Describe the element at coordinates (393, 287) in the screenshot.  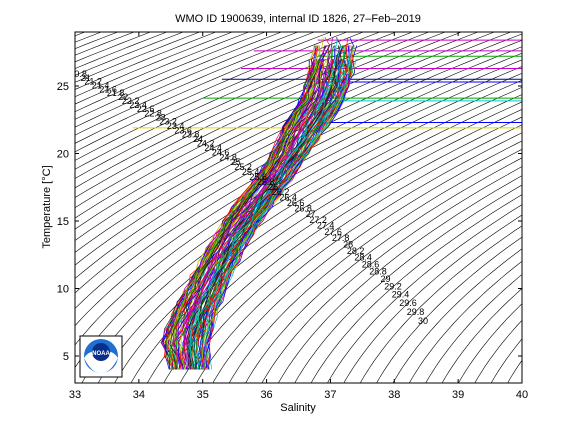
I see `isopycnal-label: 29.2` at that location.